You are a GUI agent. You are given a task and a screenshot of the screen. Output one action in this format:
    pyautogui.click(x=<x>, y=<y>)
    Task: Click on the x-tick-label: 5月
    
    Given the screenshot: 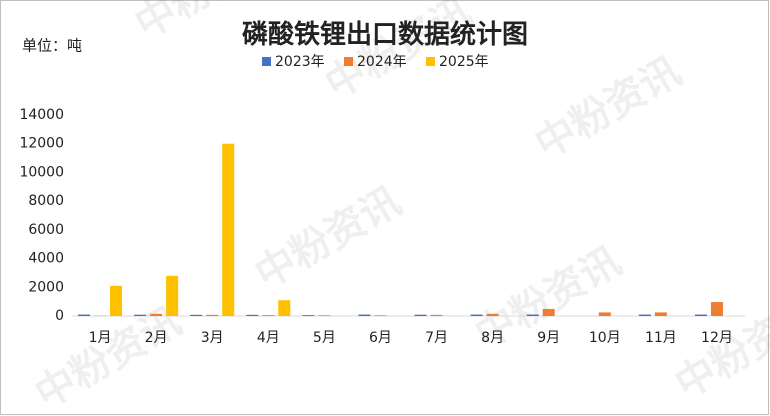 What is the action you would take?
    pyautogui.click(x=324, y=338)
    